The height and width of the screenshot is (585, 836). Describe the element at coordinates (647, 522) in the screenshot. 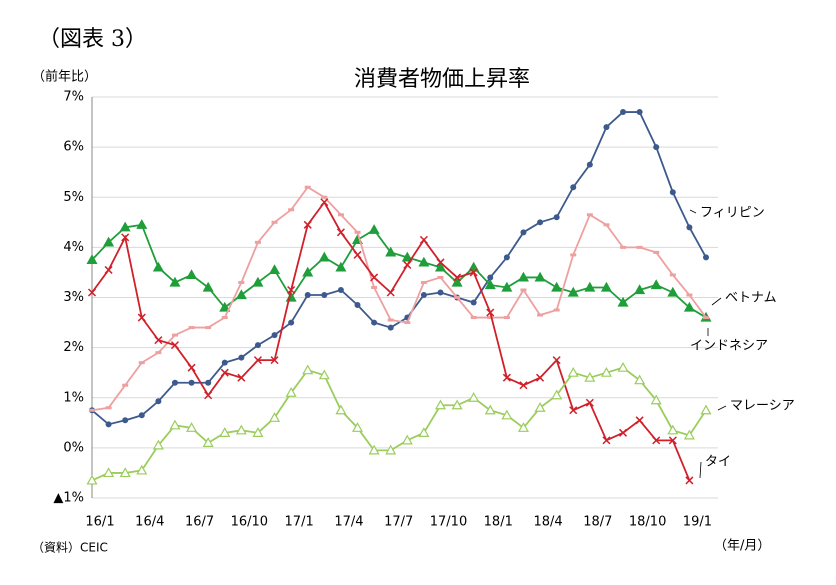

I see `x-tick-label: 18/10` at that location.